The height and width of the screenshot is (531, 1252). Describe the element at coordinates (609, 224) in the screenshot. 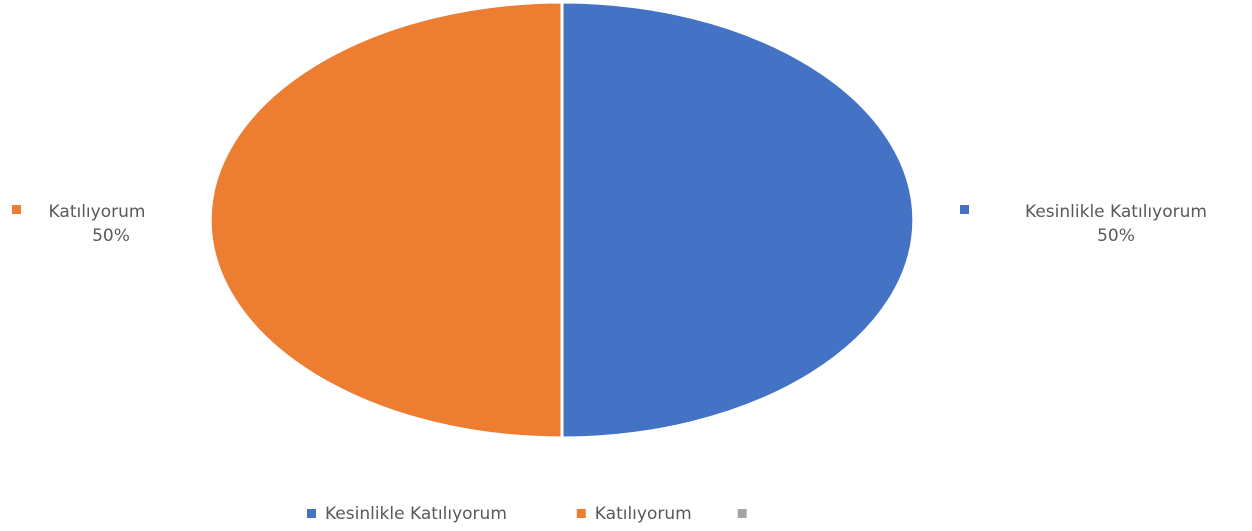

I see `data-labels: Kesinlikle Katılıyorum 50% Katılıyorum 50%` at that location.